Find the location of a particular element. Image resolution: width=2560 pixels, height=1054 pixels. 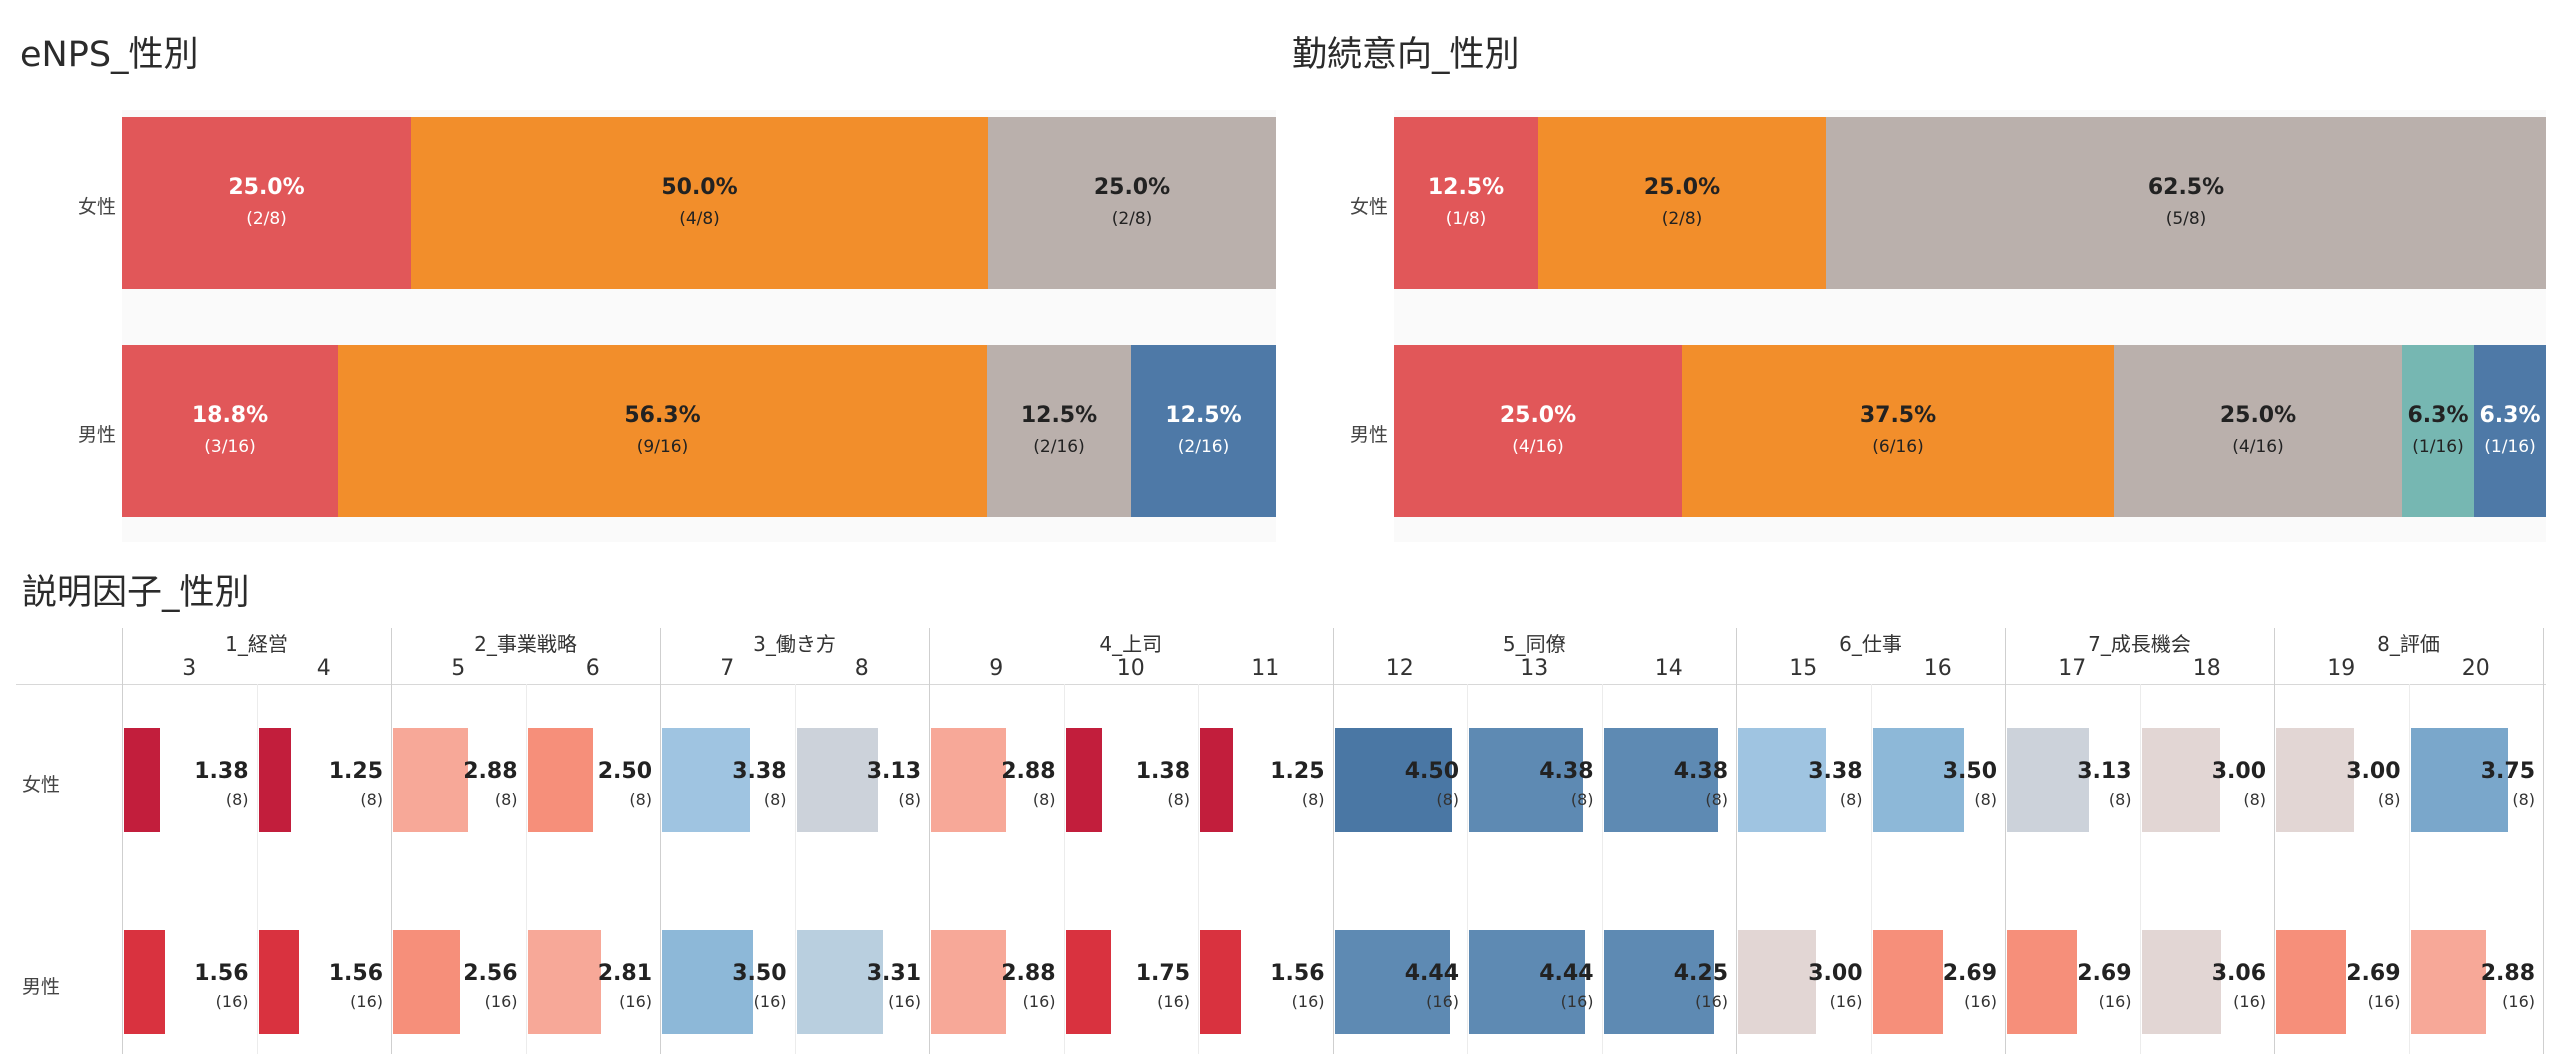

segment-count-label: (1/8) is located at coordinates (1466, 219).